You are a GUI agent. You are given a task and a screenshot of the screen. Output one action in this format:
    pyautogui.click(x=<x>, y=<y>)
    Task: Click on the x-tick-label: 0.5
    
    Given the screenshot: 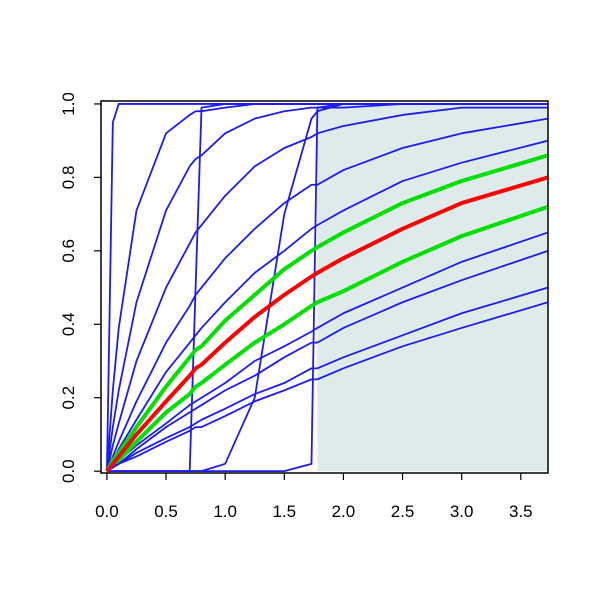 What is the action you would take?
    pyautogui.click(x=166, y=511)
    